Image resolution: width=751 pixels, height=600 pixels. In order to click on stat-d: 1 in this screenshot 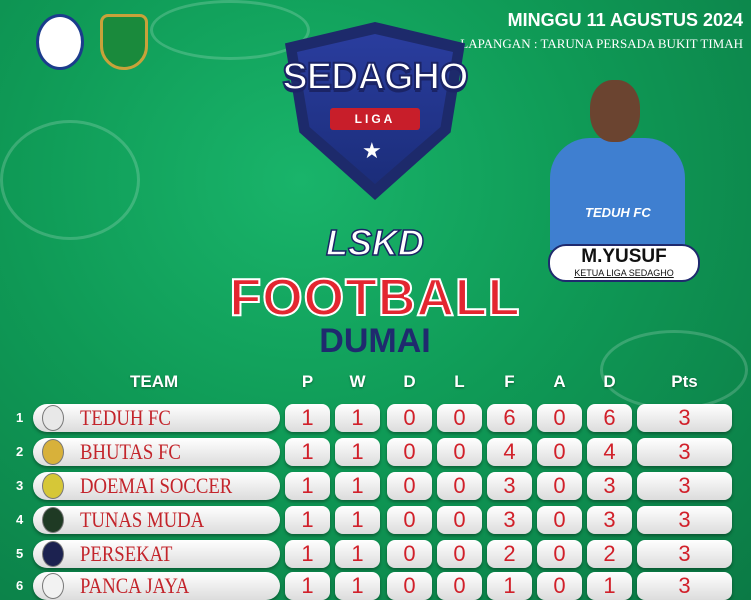, I will do `click(609, 586)`.